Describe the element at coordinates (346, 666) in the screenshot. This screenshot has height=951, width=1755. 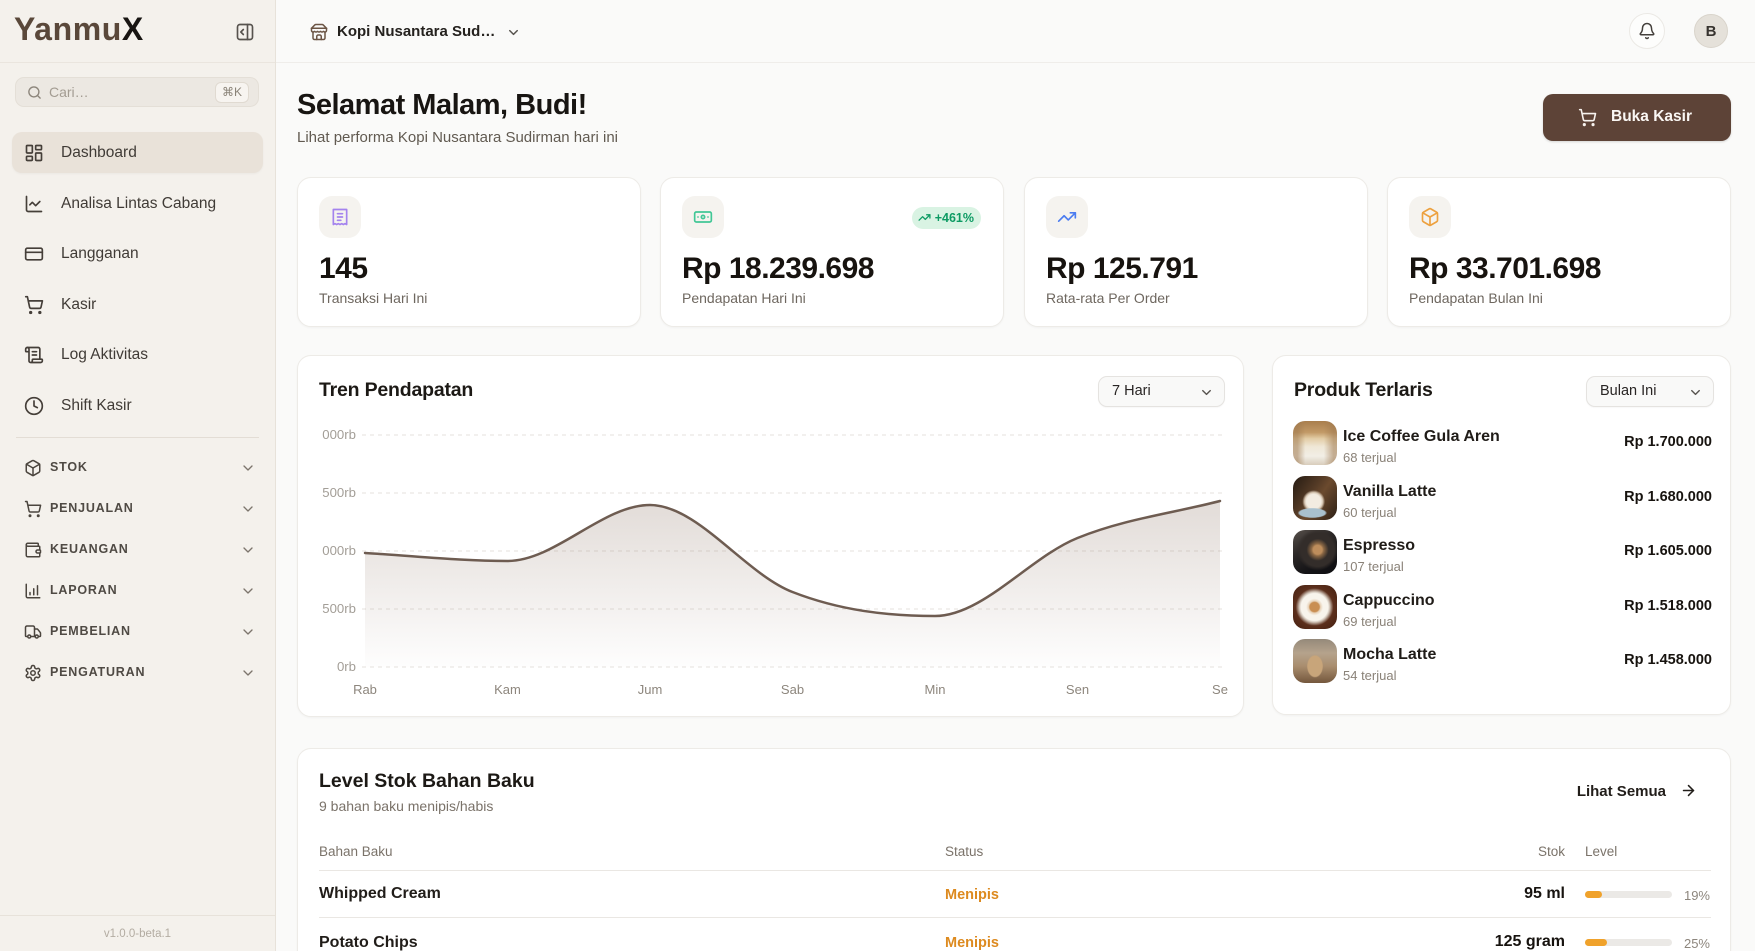
I see `svg-text: 0rb` at that location.